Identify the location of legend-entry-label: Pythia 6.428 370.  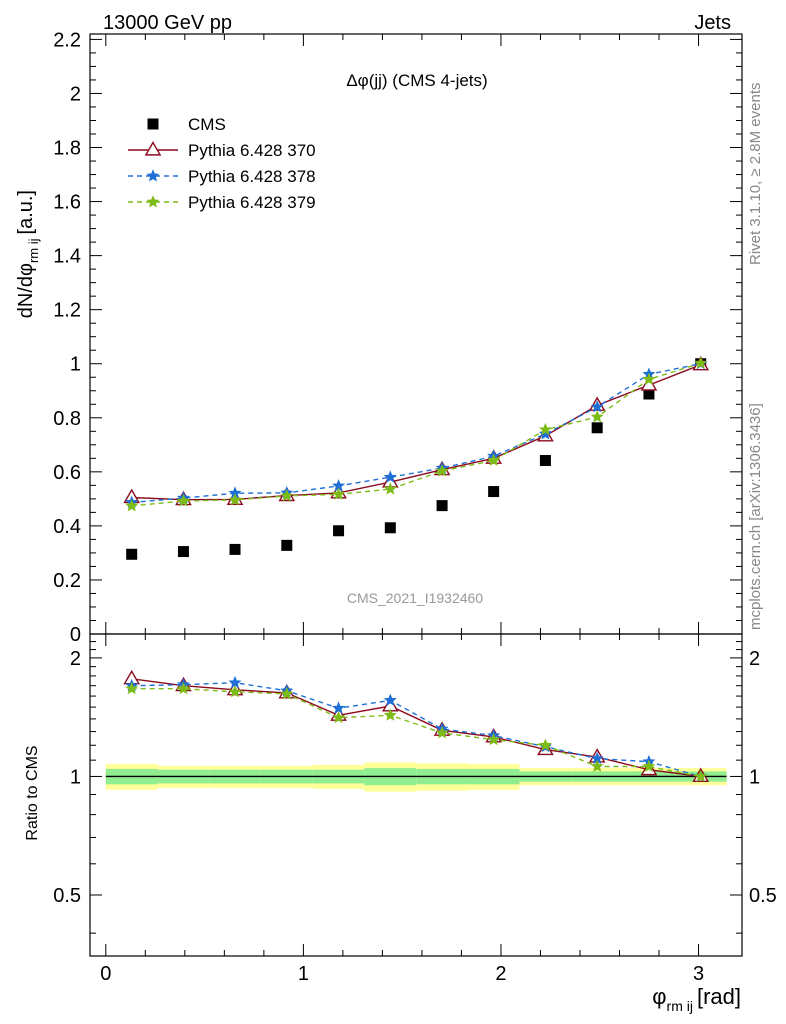
(252, 150).